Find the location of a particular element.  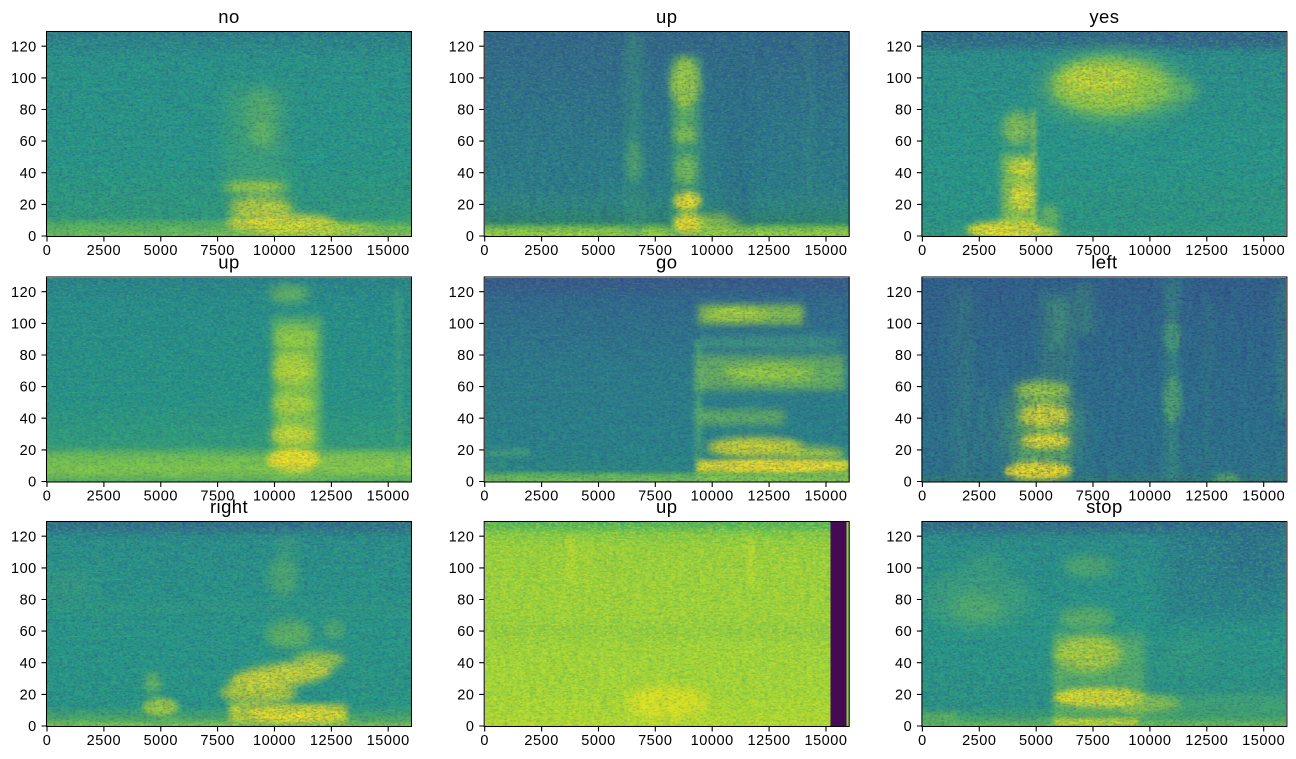

svg-text: right is located at coordinates (229, 506).